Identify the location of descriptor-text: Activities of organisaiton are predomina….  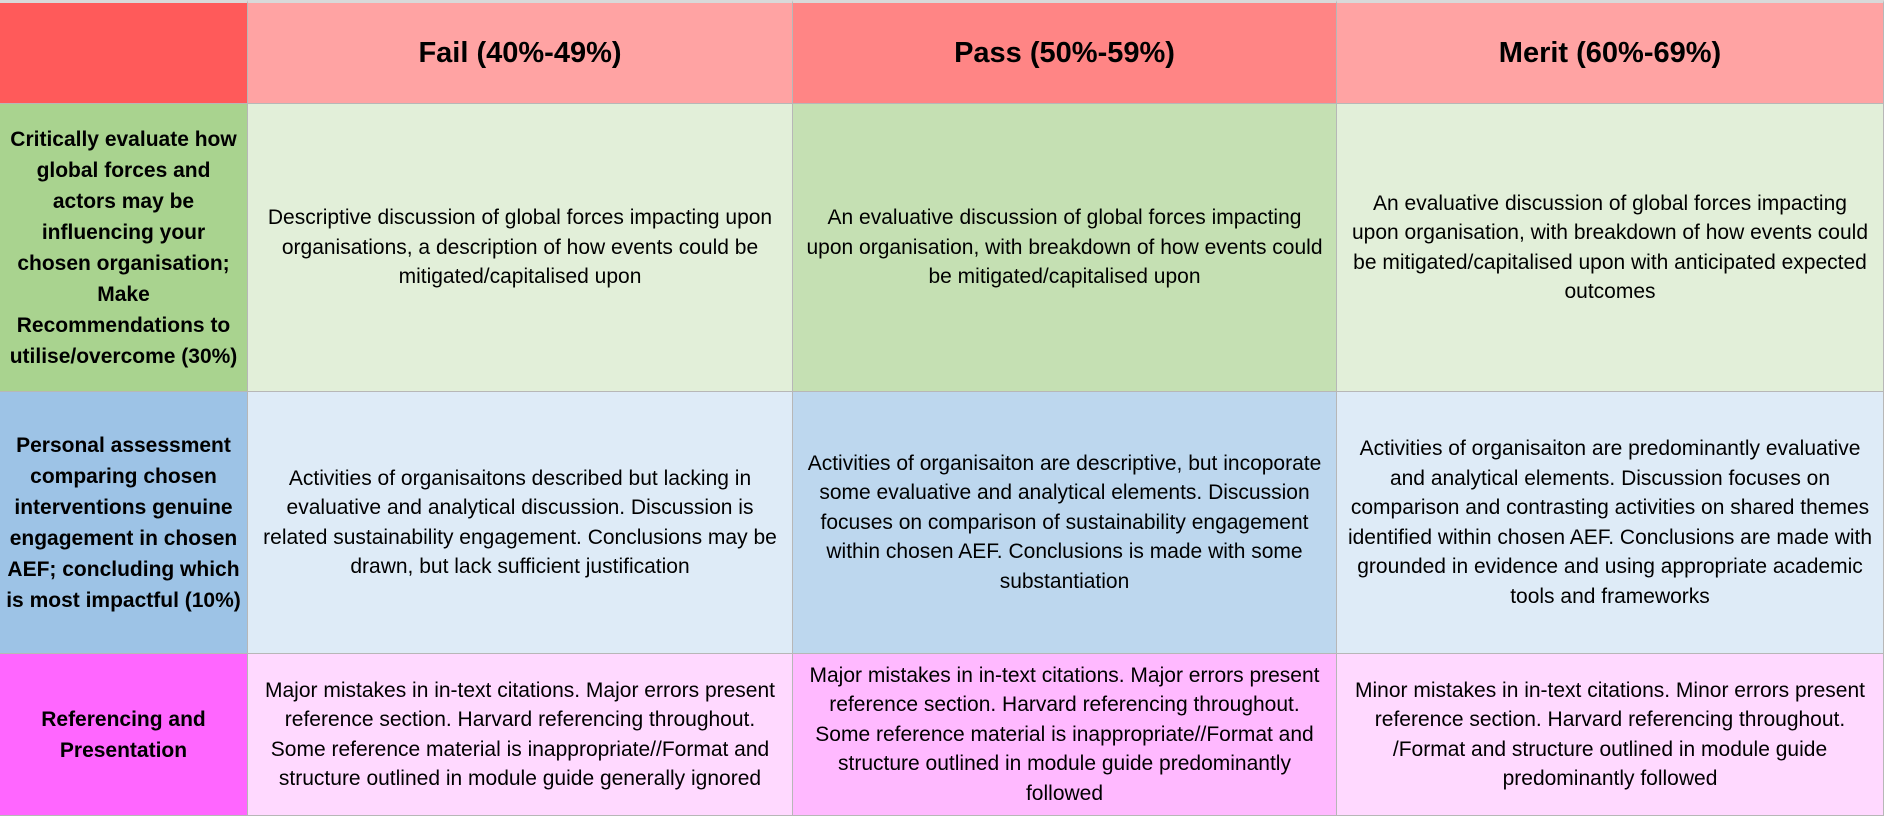
(1610, 522).